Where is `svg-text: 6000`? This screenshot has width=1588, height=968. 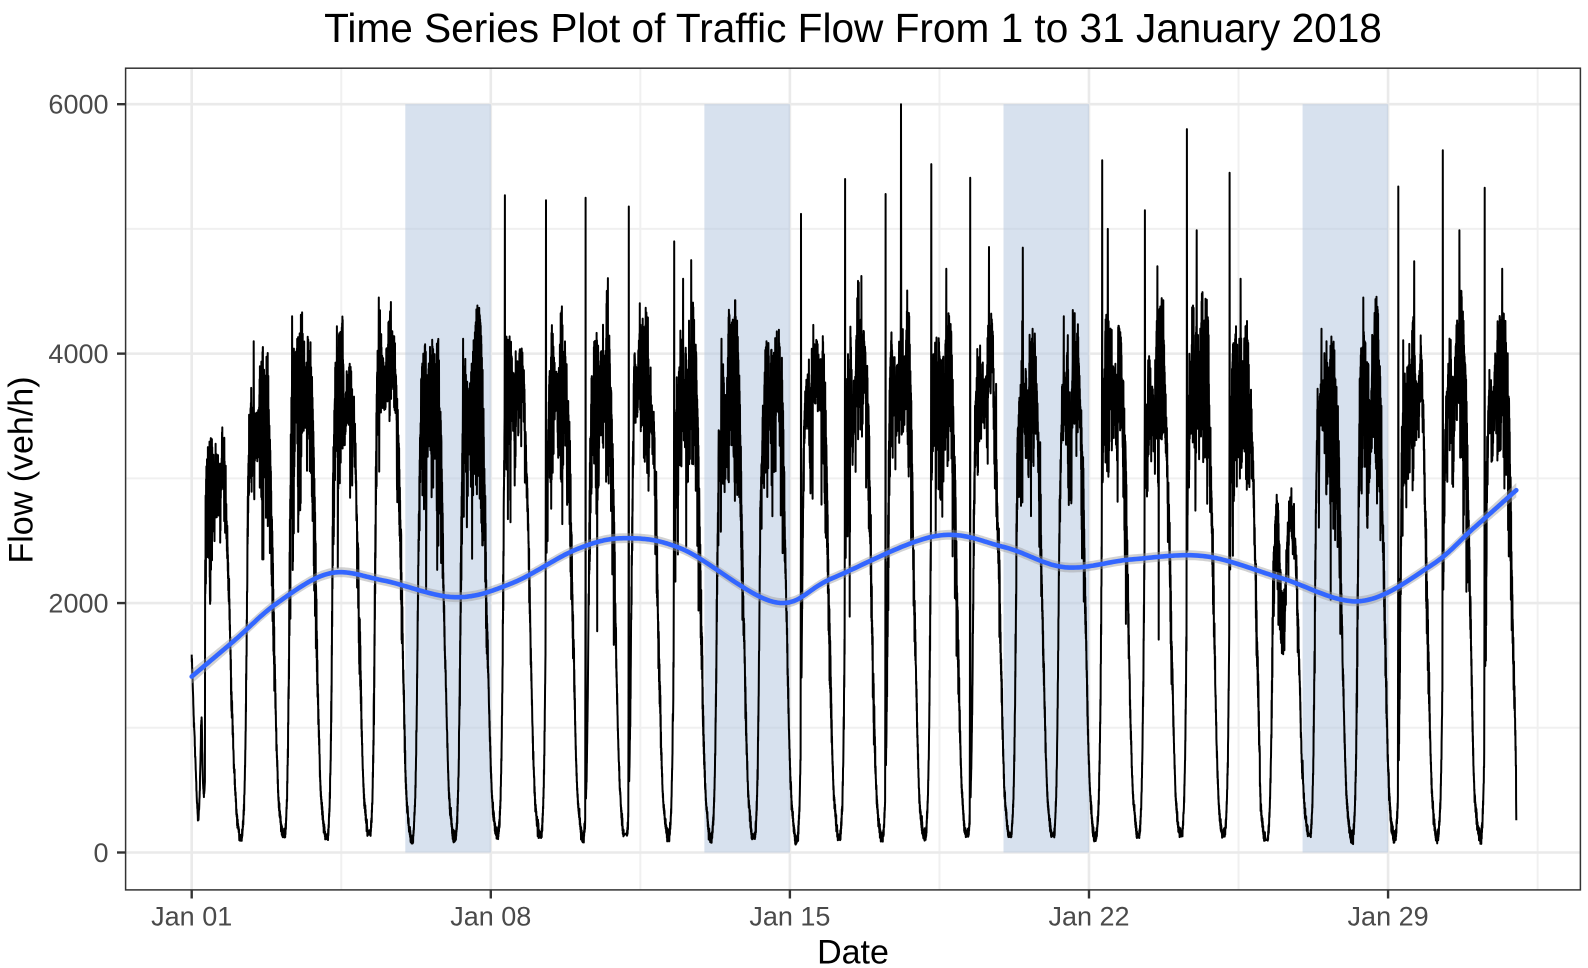 svg-text: 6000 is located at coordinates (78, 105).